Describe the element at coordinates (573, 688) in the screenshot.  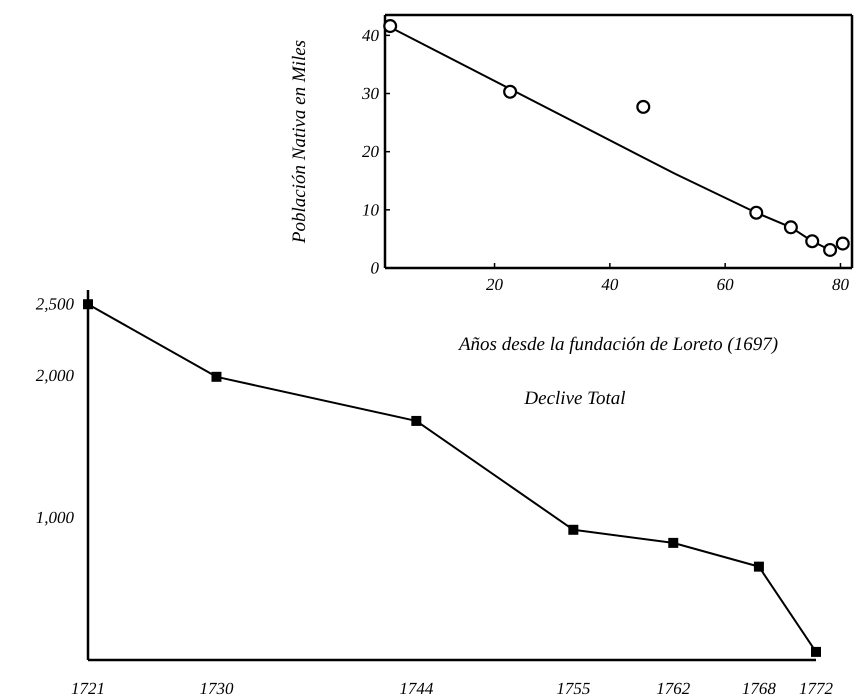
I see `x-tick-label: 1755` at that location.